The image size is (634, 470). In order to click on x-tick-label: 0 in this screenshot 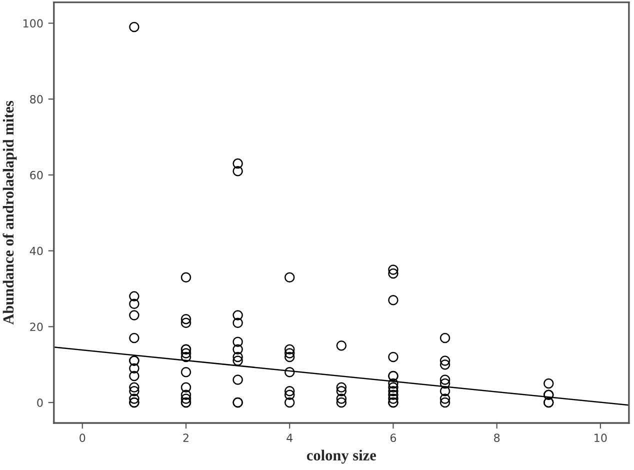, I will do `click(83, 438)`.